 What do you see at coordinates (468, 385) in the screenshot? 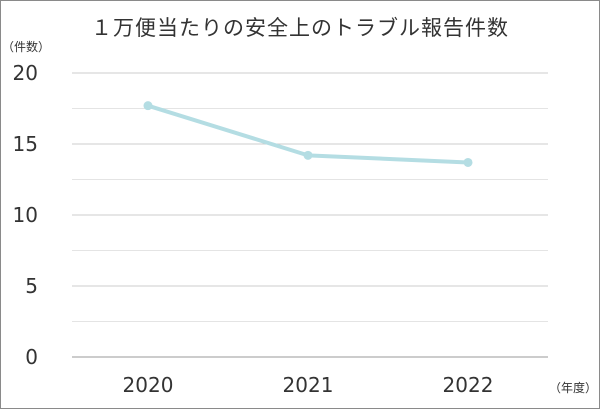
I see `x-tick-label: 2022` at bounding box center [468, 385].